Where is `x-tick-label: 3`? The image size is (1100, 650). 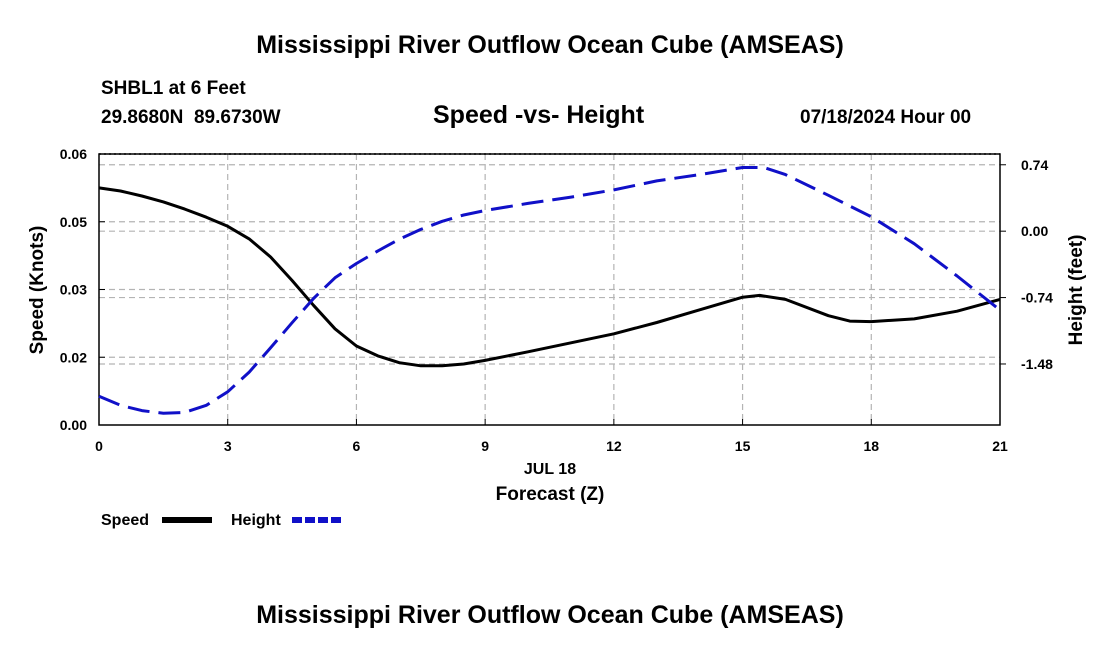
x-tick-label: 3 is located at coordinates (228, 446).